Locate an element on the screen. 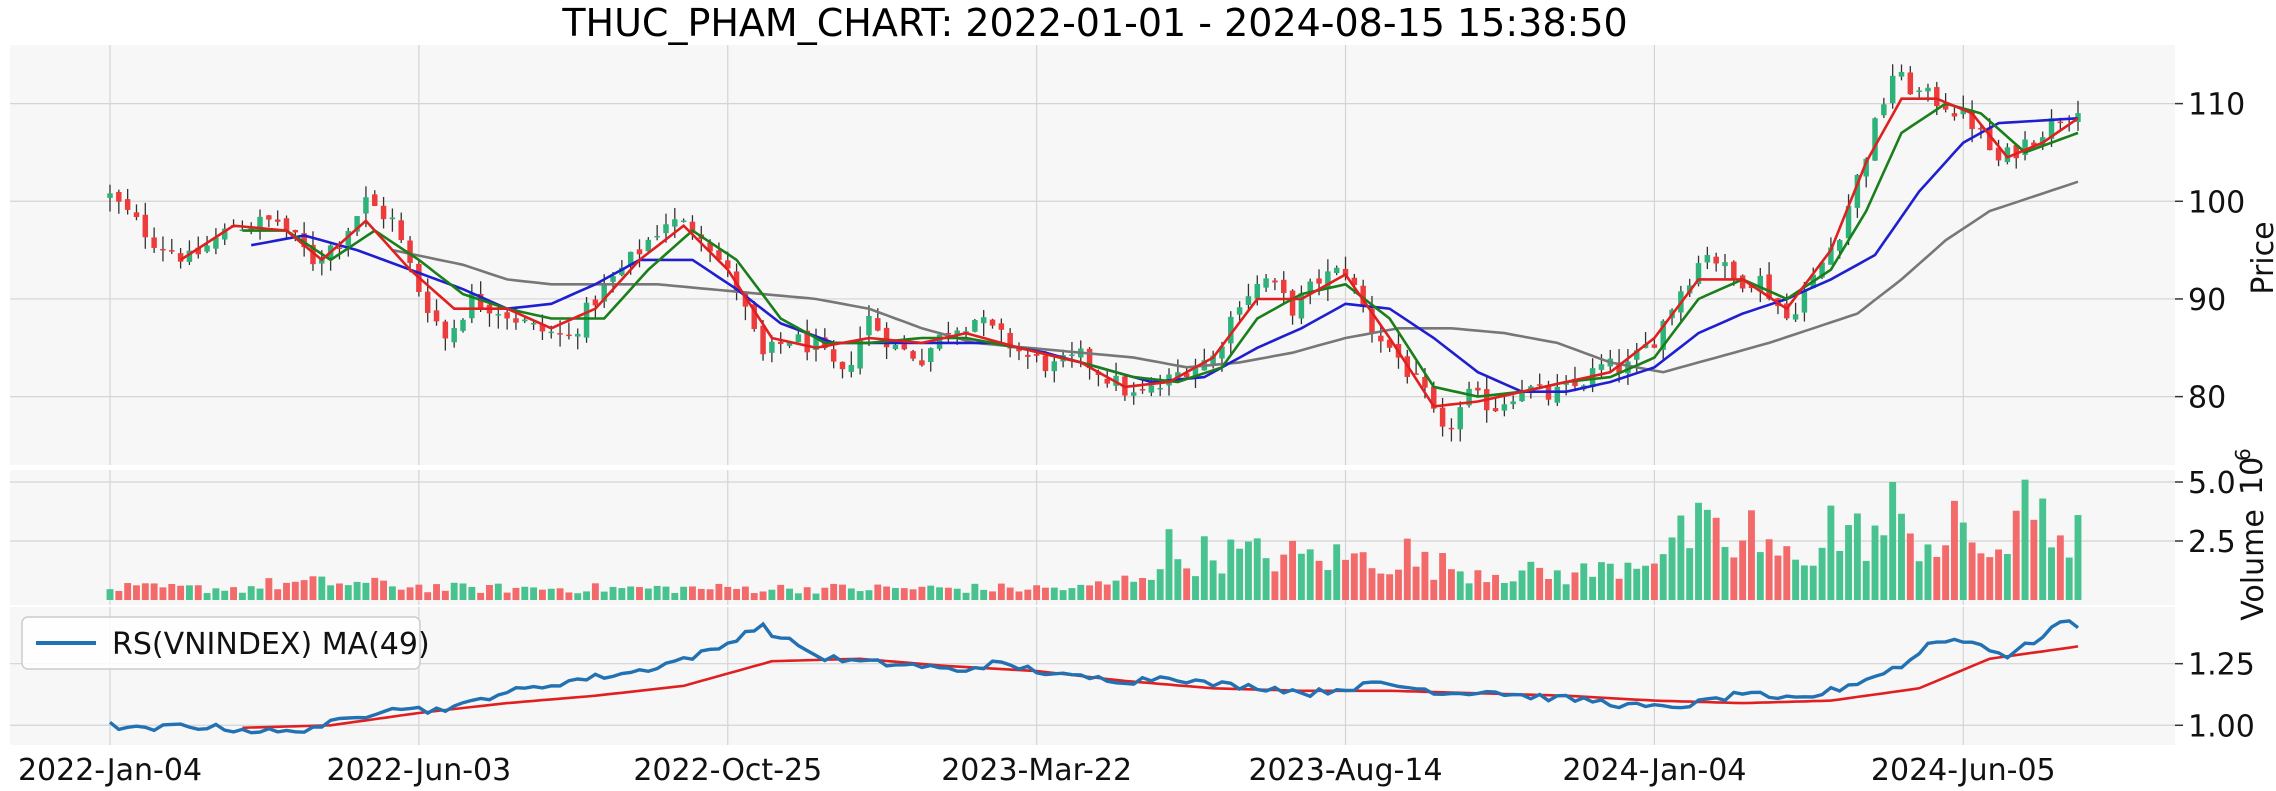 The height and width of the screenshot is (791, 2276). volume-axis-label: Volume is located at coordinates (2253, 565).